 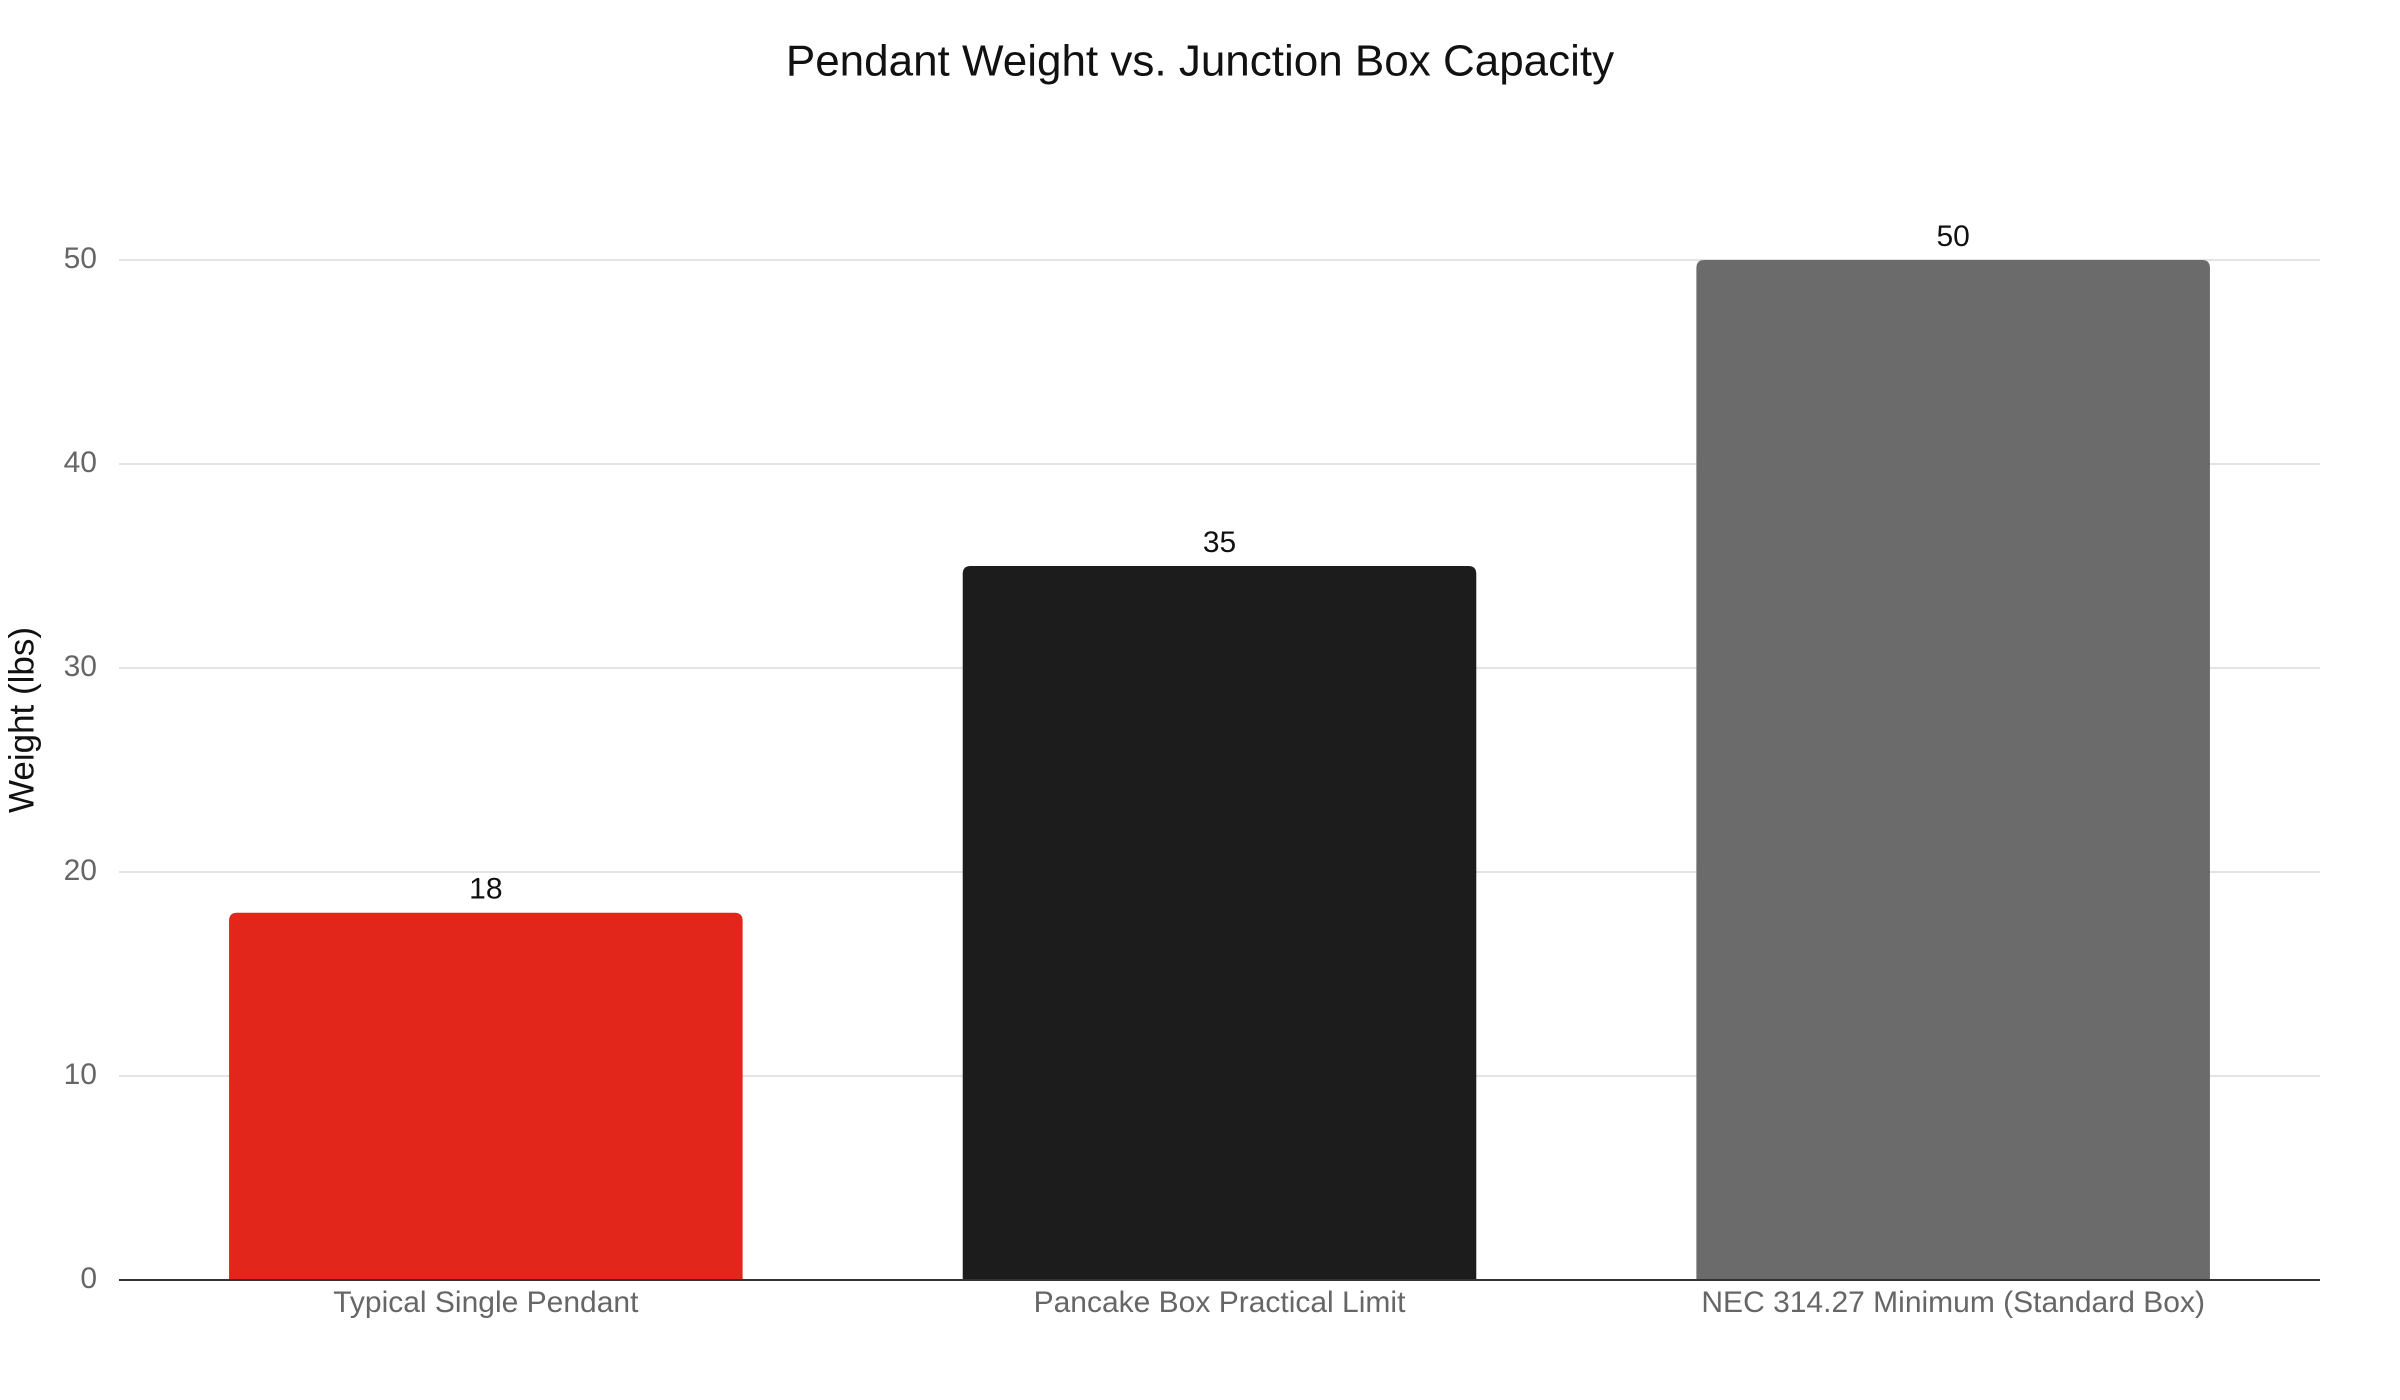 I want to click on y-axis-title: Weight (lbs), so click(x=21, y=720).